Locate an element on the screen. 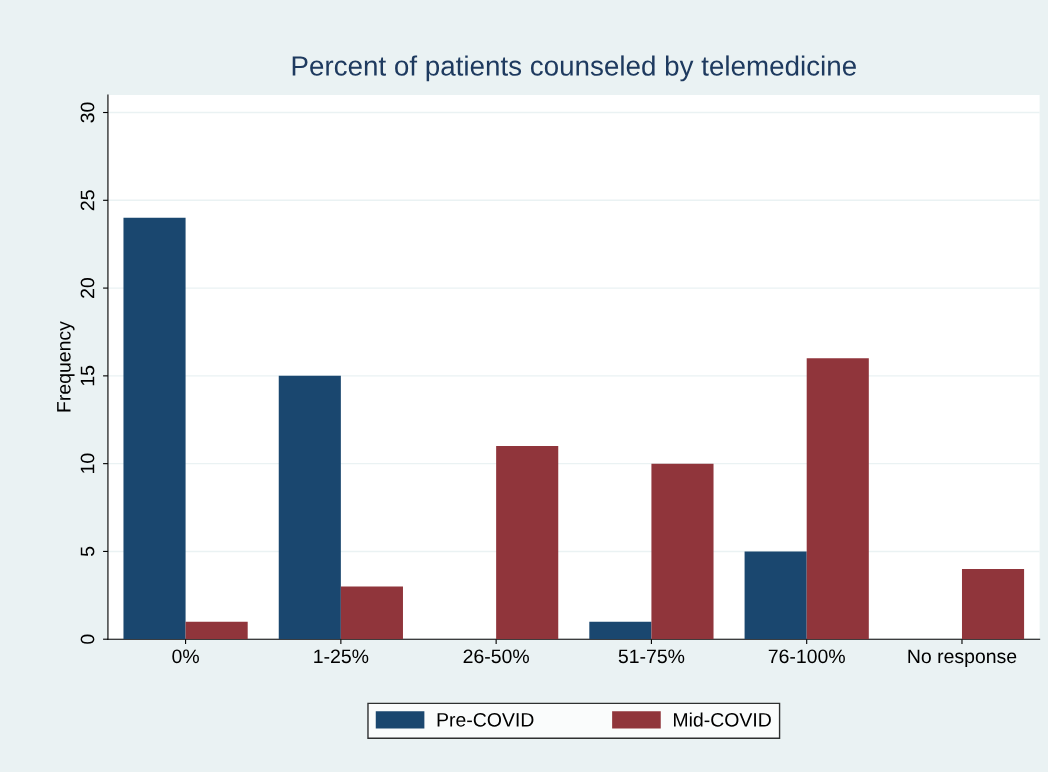  y-tick-label: 10 is located at coordinates (87, 463).